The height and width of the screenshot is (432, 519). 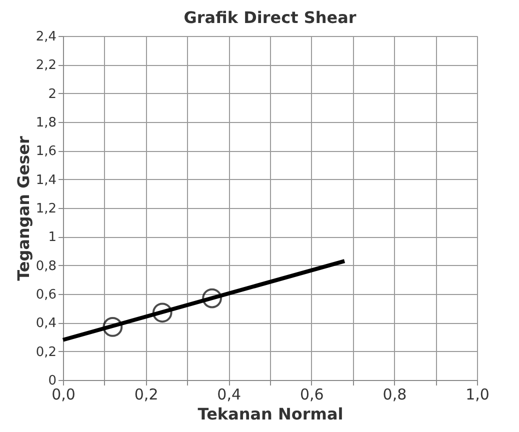 What do you see at coordinates (46, 180) in the screenshot?
I see `y-tick-label: 1,4` at bounding box center [46, 180].